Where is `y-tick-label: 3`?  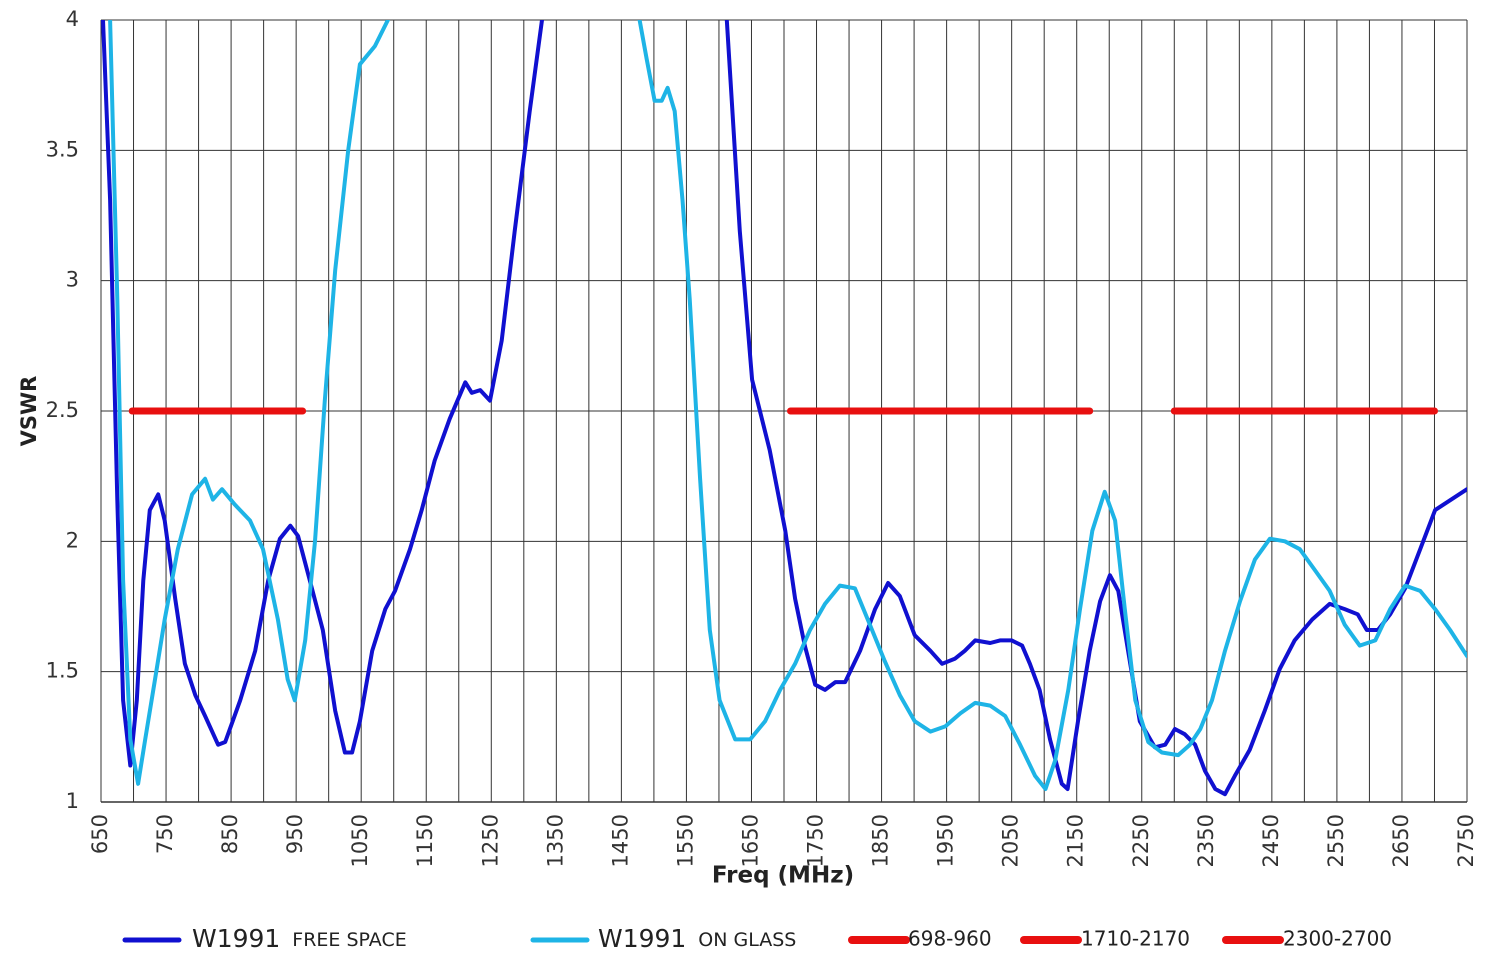
y-tick-label: 3 is located at coordinates (72, 280).